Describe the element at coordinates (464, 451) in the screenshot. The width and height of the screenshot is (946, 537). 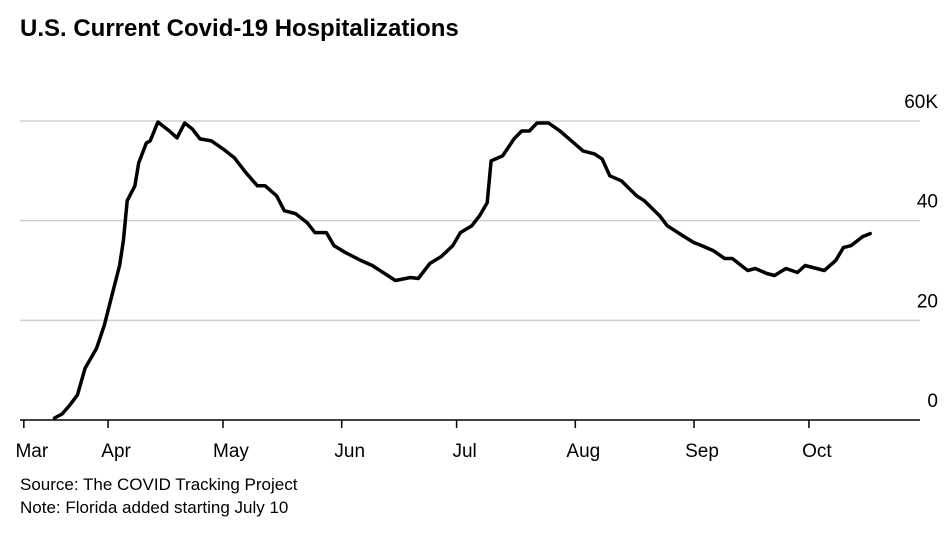
I see `x-tick-label: Jul` at that location.